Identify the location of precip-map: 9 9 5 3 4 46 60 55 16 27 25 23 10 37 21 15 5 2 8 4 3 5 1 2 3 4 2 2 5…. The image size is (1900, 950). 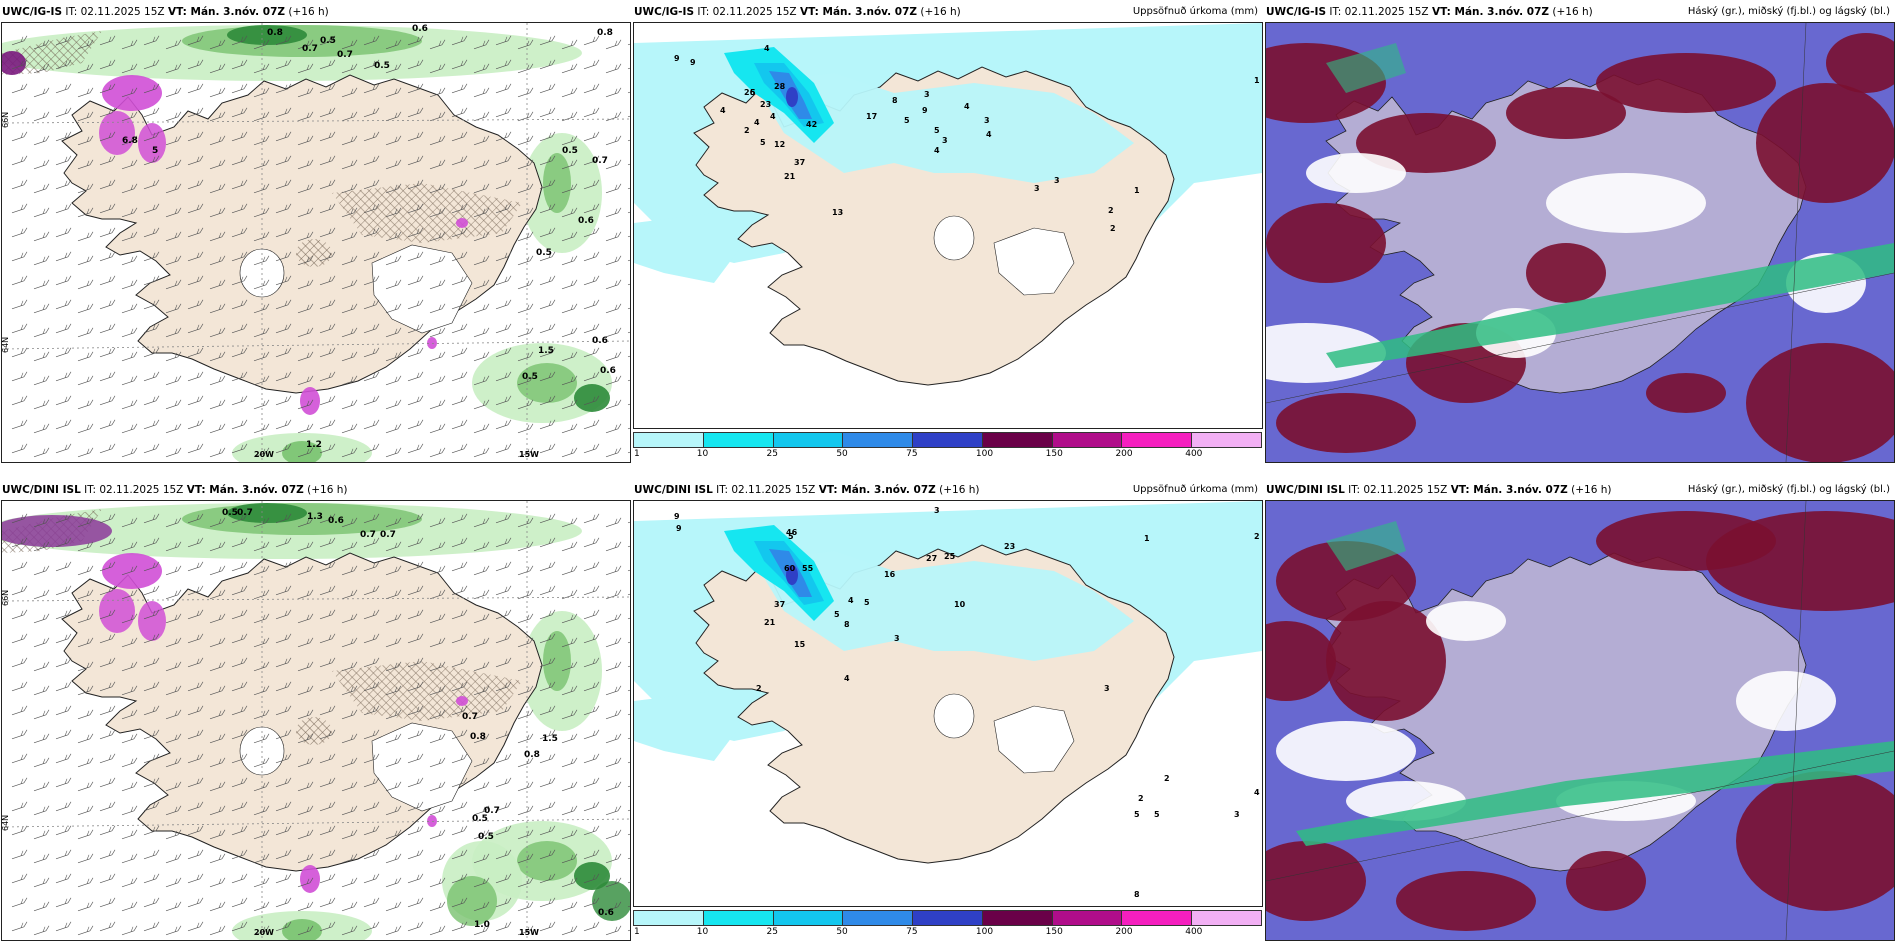
(948, 703).